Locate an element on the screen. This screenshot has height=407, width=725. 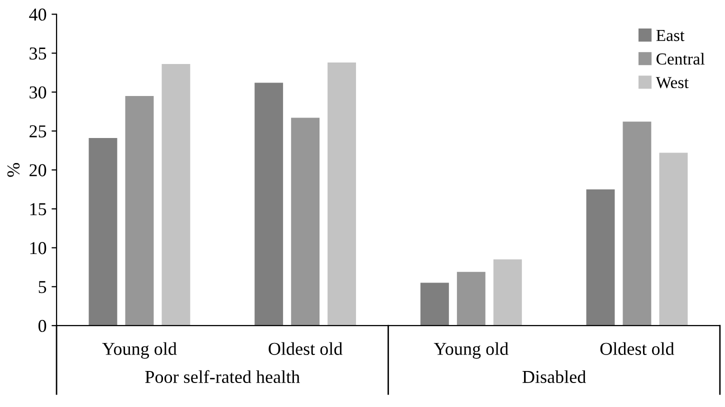
y-tick-label: 35 is located at coordinates (38, 53).